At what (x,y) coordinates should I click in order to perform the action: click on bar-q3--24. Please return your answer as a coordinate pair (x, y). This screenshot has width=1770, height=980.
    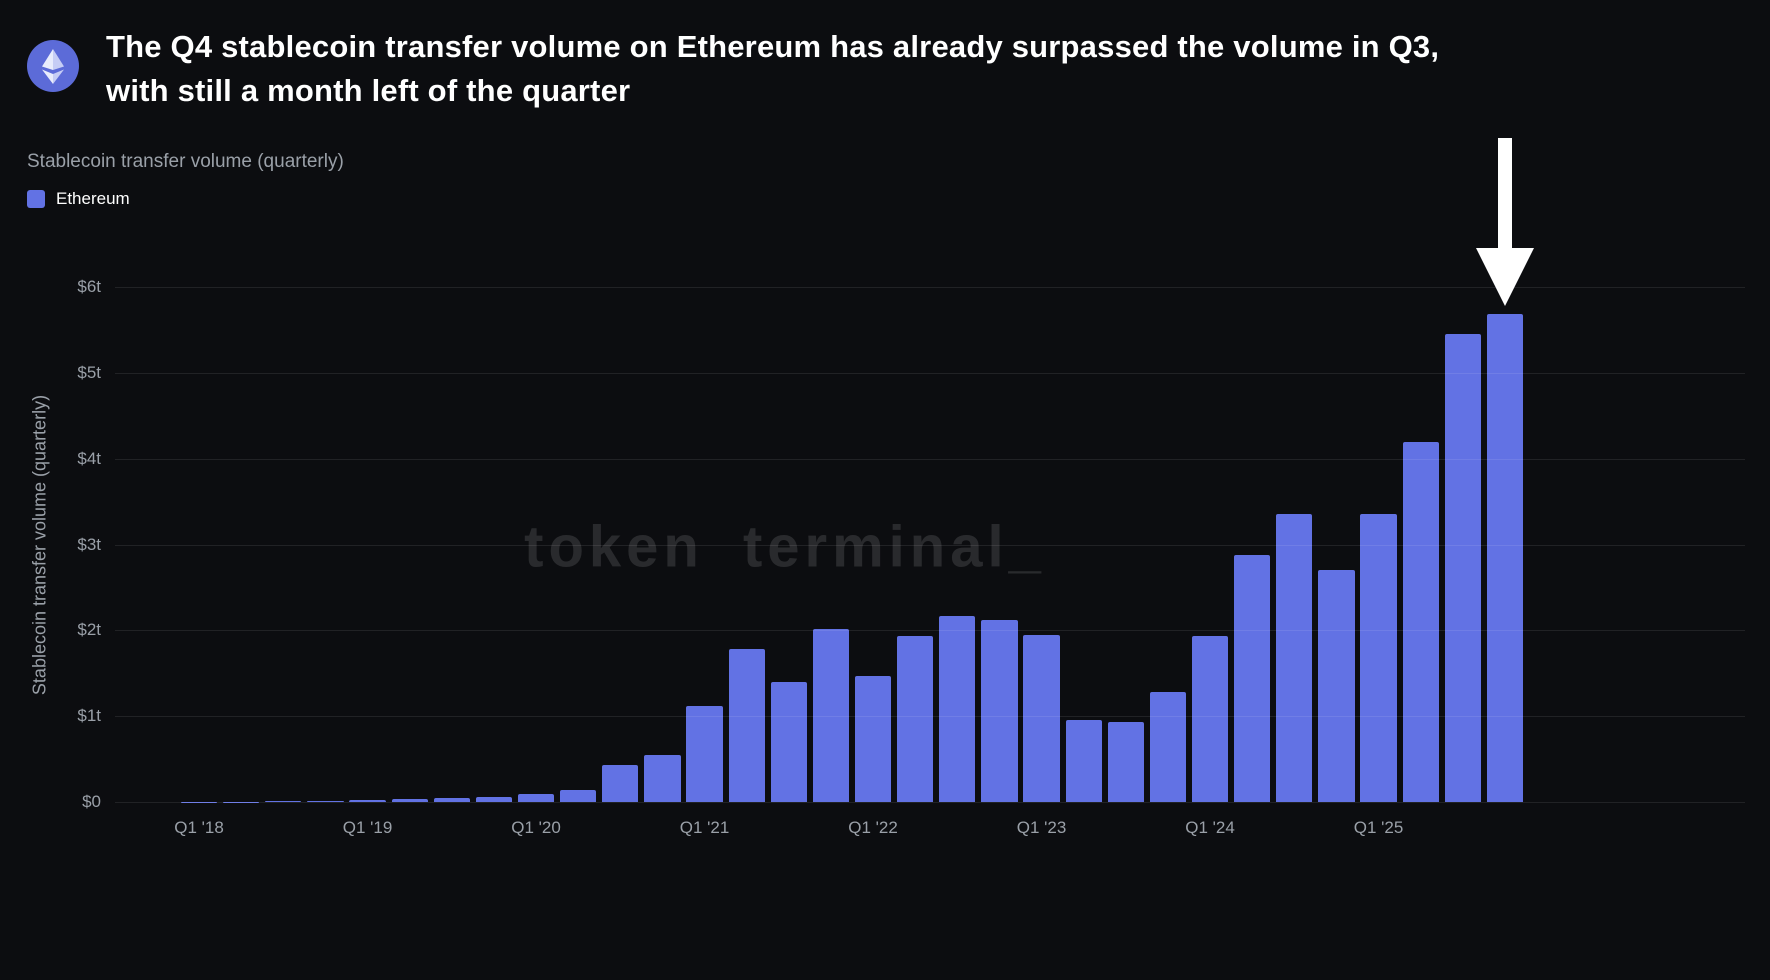
    Looking at the image, I should click on (1294, 658).